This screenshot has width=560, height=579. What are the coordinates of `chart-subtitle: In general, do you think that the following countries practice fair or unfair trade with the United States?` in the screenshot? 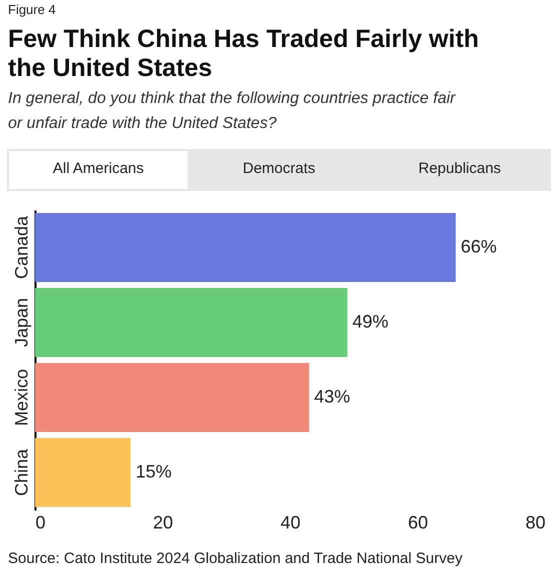 It's located at (232, 111).